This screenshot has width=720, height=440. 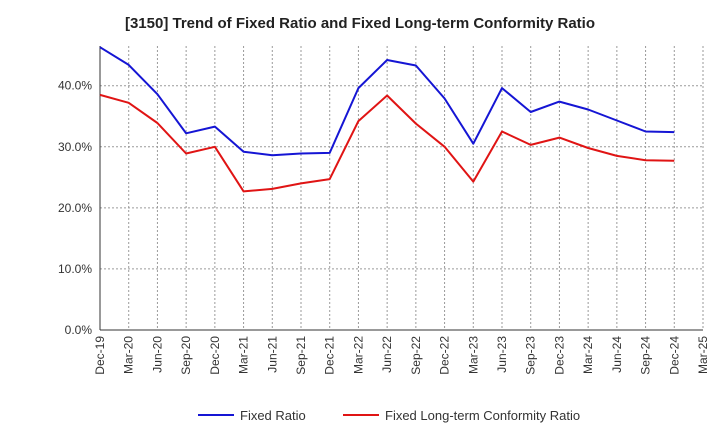 What do you see at coordinates (588, 355) in the screenshot?
I see `x-tick-label: Mar-24` at bounding box center [588, 355].